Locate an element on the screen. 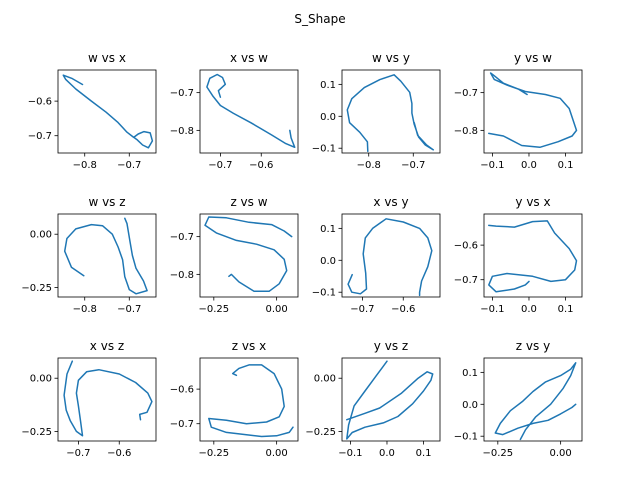 The height and width of the screenshot is (480, 640). subplot-title: w vs y is located at coordinates (391, 58).